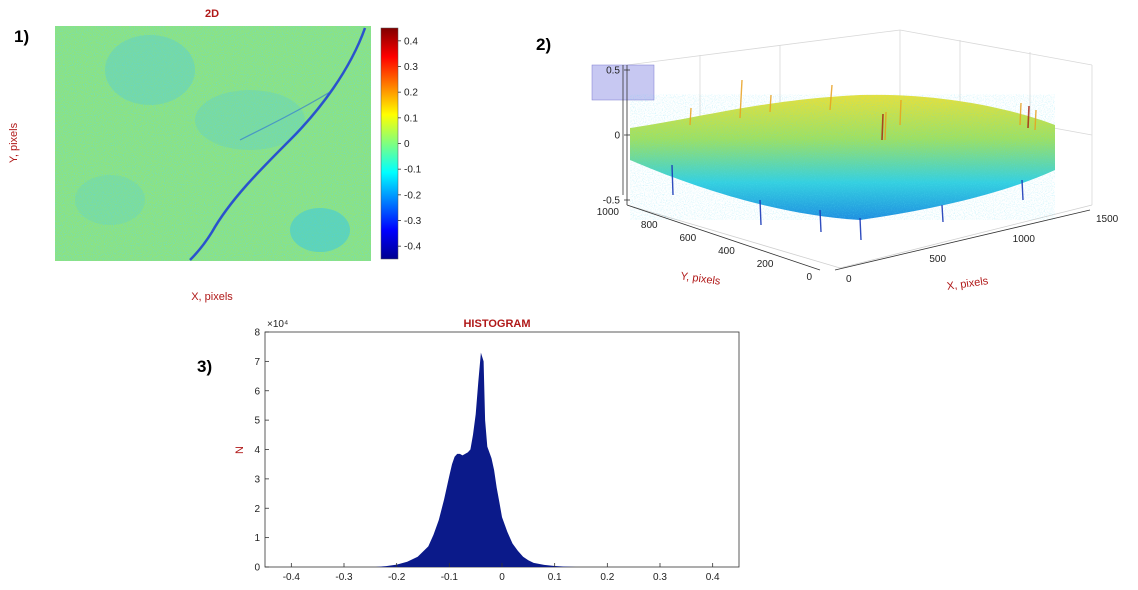 The height and width of the screenshot is (590, 1138). What do you see at coordinates (257, 538) in the screenshot?
I see `histogram-y-tick-label: 1` at bounding box center [257, 538].